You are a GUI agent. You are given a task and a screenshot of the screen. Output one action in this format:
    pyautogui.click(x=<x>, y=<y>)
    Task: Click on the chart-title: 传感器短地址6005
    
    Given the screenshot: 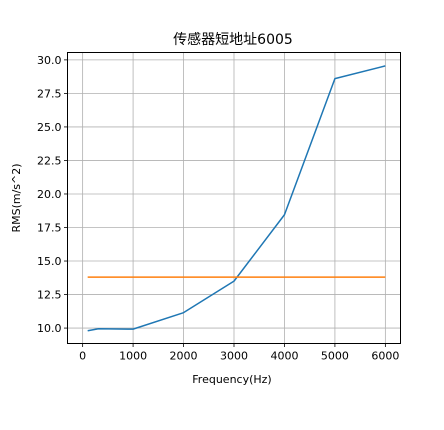 What is the action you would take?
    pyautogui.click(x=233, y=39)
    